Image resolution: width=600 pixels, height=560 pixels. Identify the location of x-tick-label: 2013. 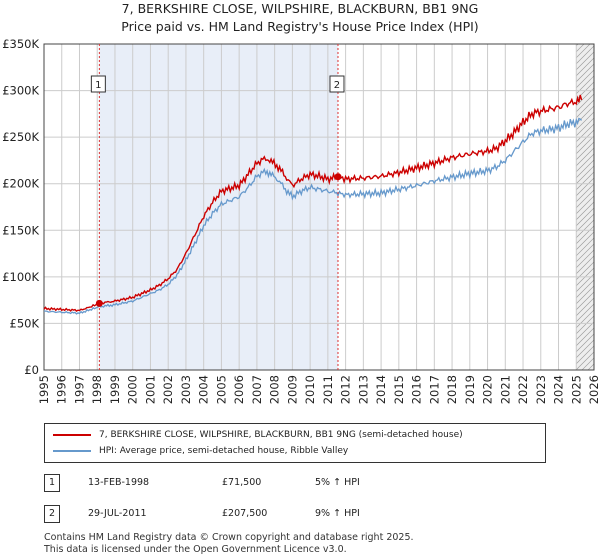
(363, 389).